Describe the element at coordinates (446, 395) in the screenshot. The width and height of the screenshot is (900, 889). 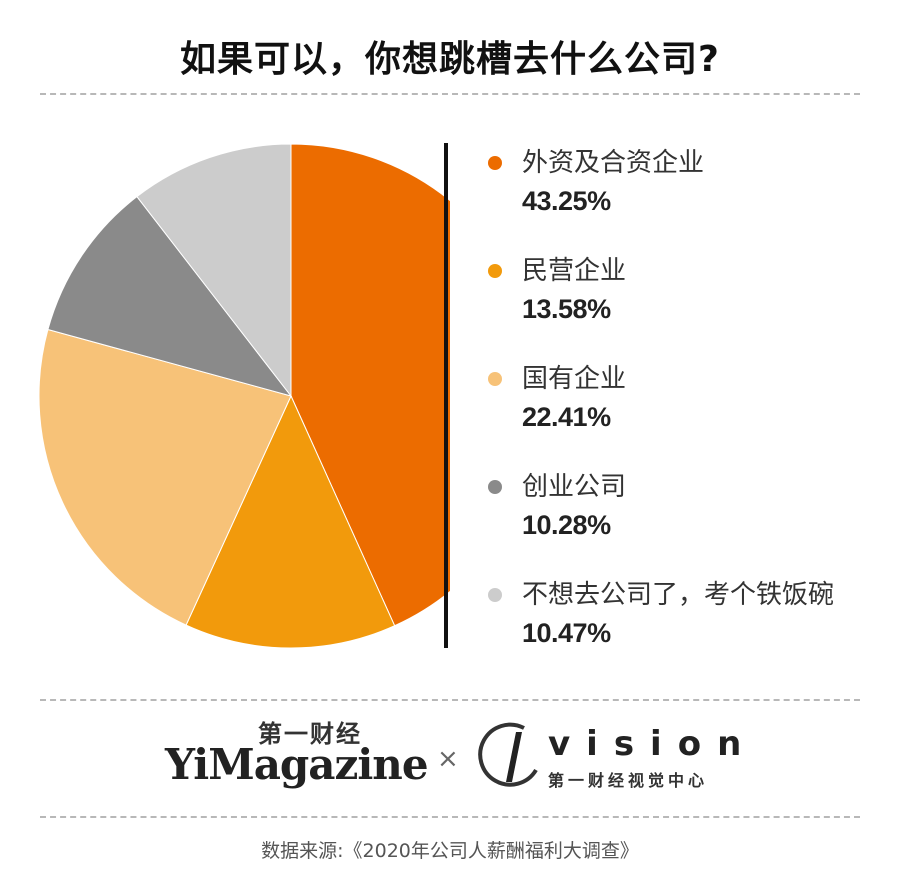
I see `chart-divider-line` at that location.